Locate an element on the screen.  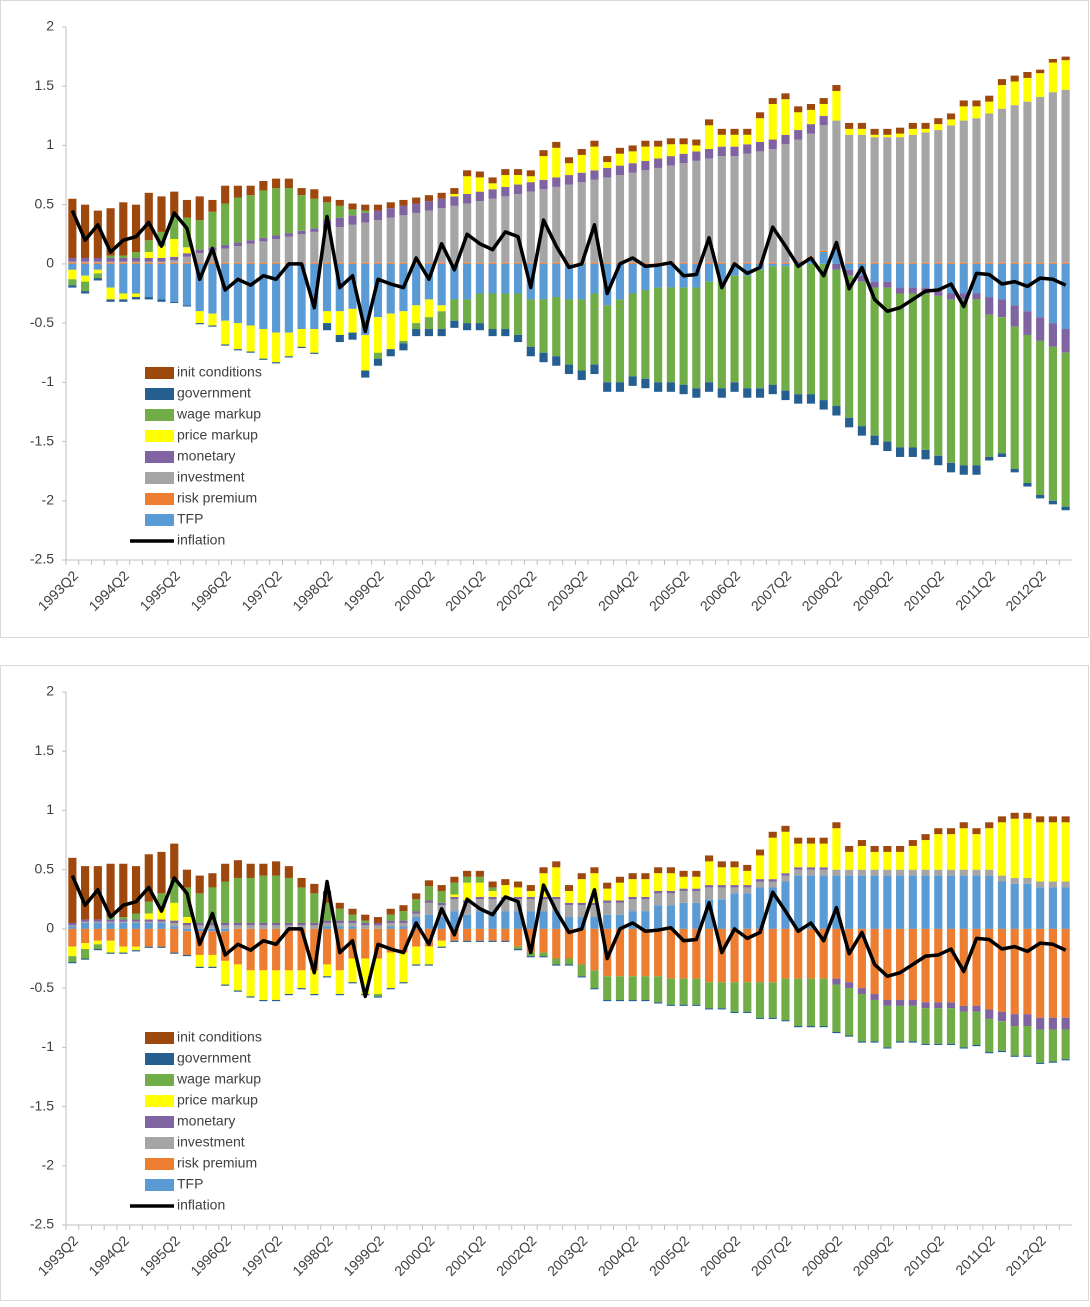
legend-label: investment is located at coordinates (211, 1142).